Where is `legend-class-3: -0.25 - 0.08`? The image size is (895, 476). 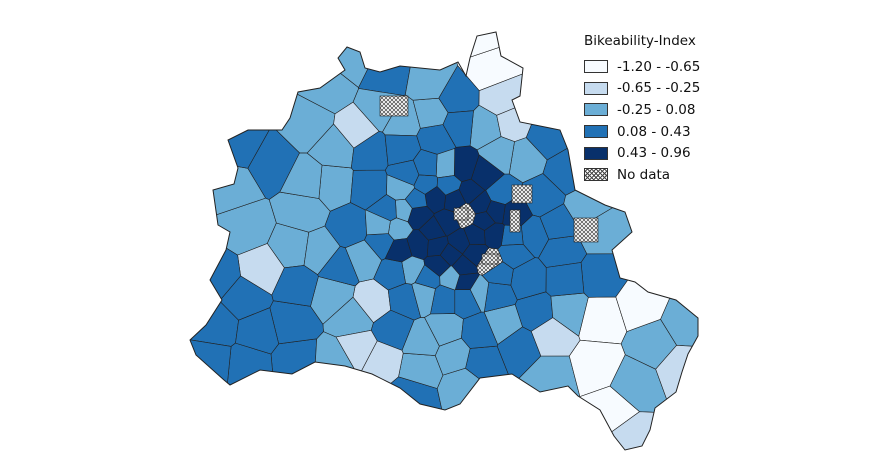 legend-class-3: -0.25 - 0.08 is located at coordinates (642, 110).